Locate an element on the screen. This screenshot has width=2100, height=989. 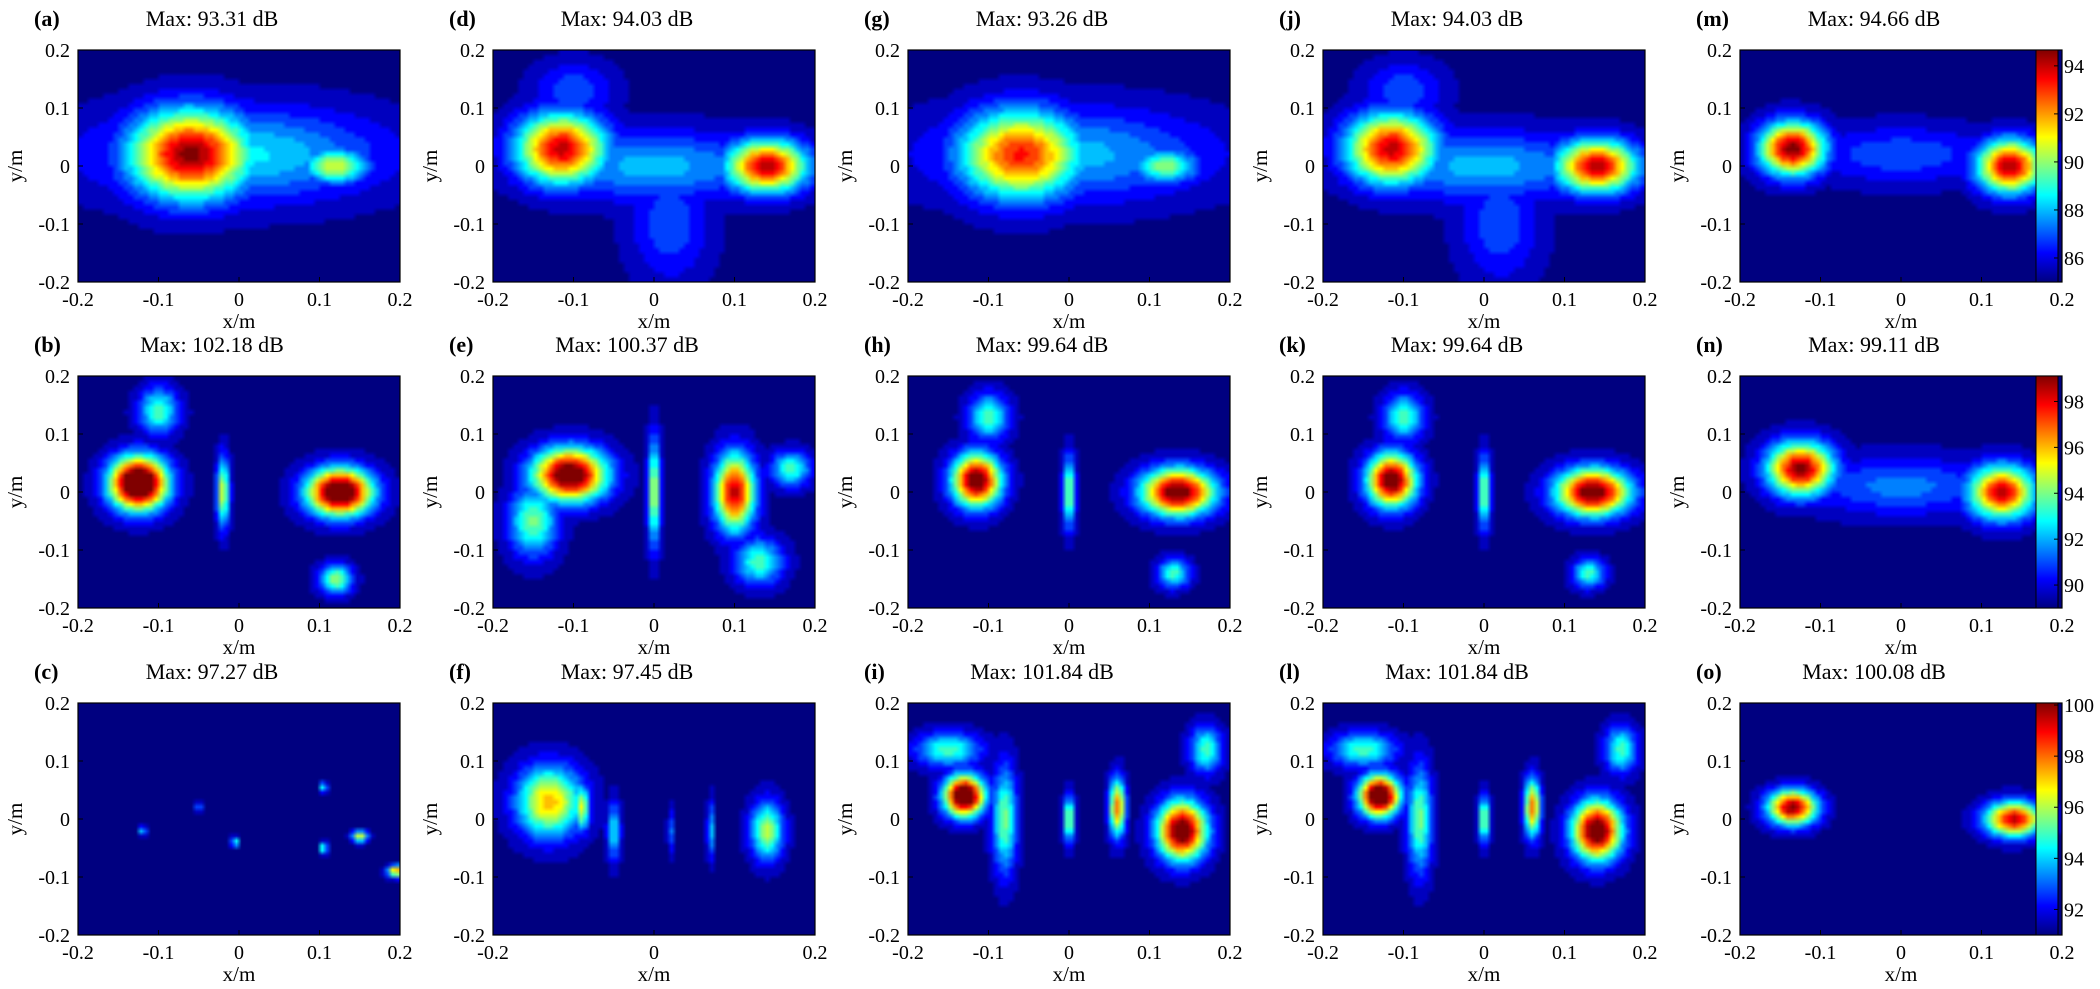
panel-k-label: (k) is located at coordinates (1292, 344).